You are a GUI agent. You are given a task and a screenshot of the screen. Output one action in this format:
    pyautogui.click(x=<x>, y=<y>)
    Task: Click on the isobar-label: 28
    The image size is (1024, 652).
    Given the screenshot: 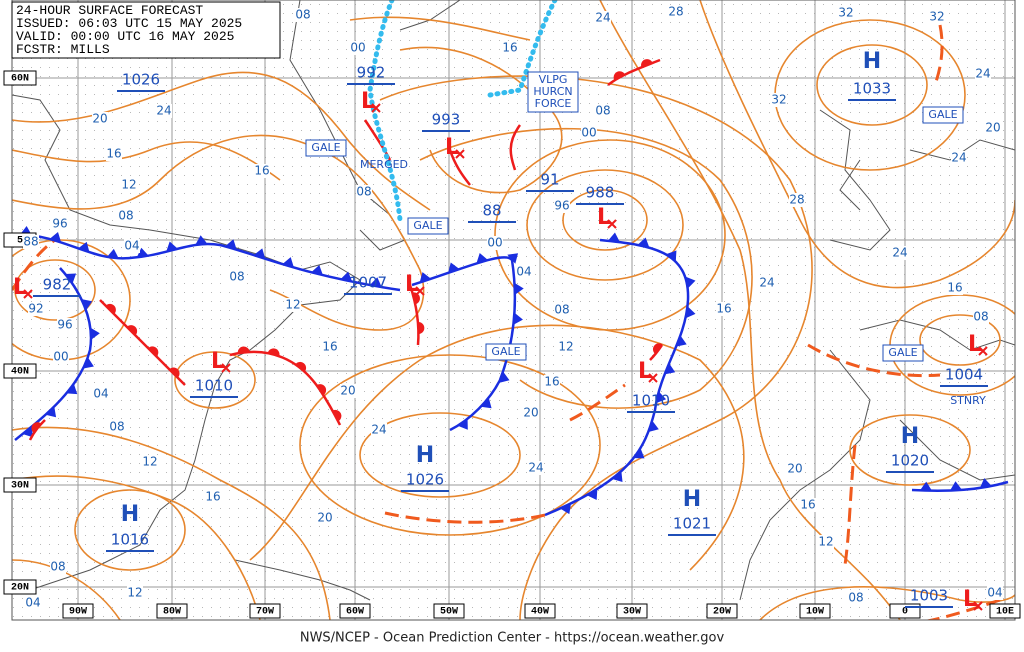 What is the action you would take?
    pyautogui.click(x=675, y=12)
    